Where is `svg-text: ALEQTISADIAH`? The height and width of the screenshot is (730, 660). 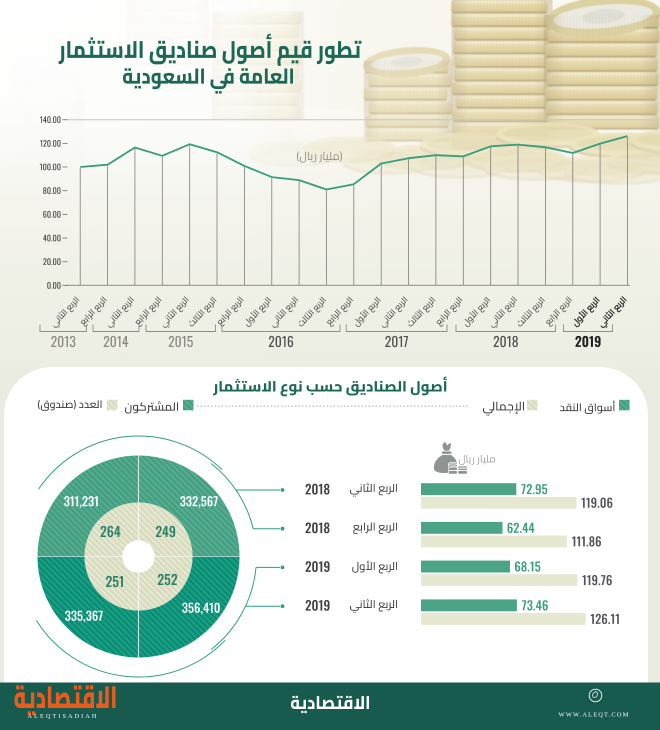
svg-text: ALEQTISADIAH is located at coordinates (63, 716).